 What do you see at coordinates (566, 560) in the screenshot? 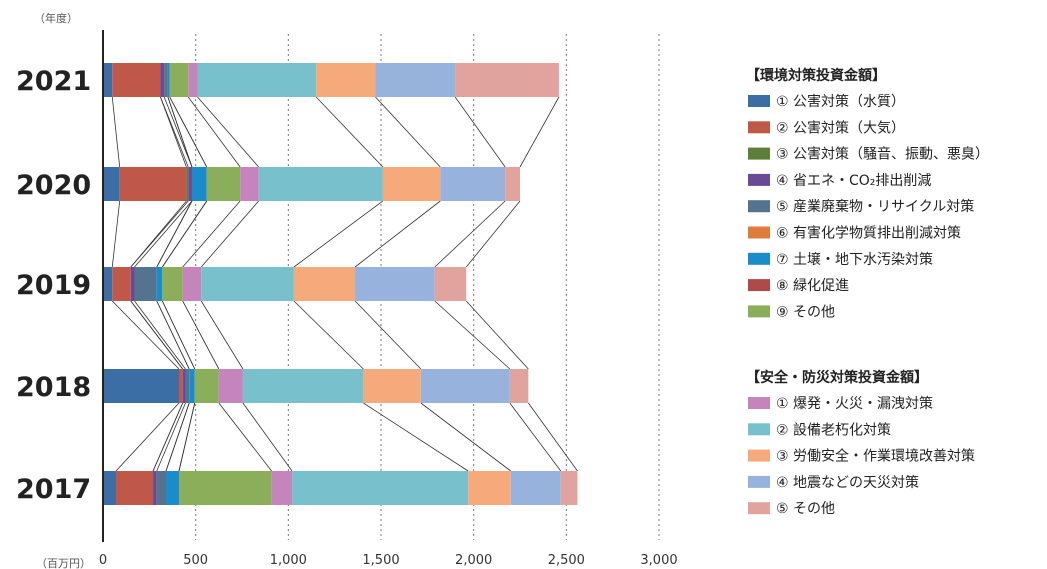
I see `x-tick-label: 2,500` at bounding box center [566, 560].